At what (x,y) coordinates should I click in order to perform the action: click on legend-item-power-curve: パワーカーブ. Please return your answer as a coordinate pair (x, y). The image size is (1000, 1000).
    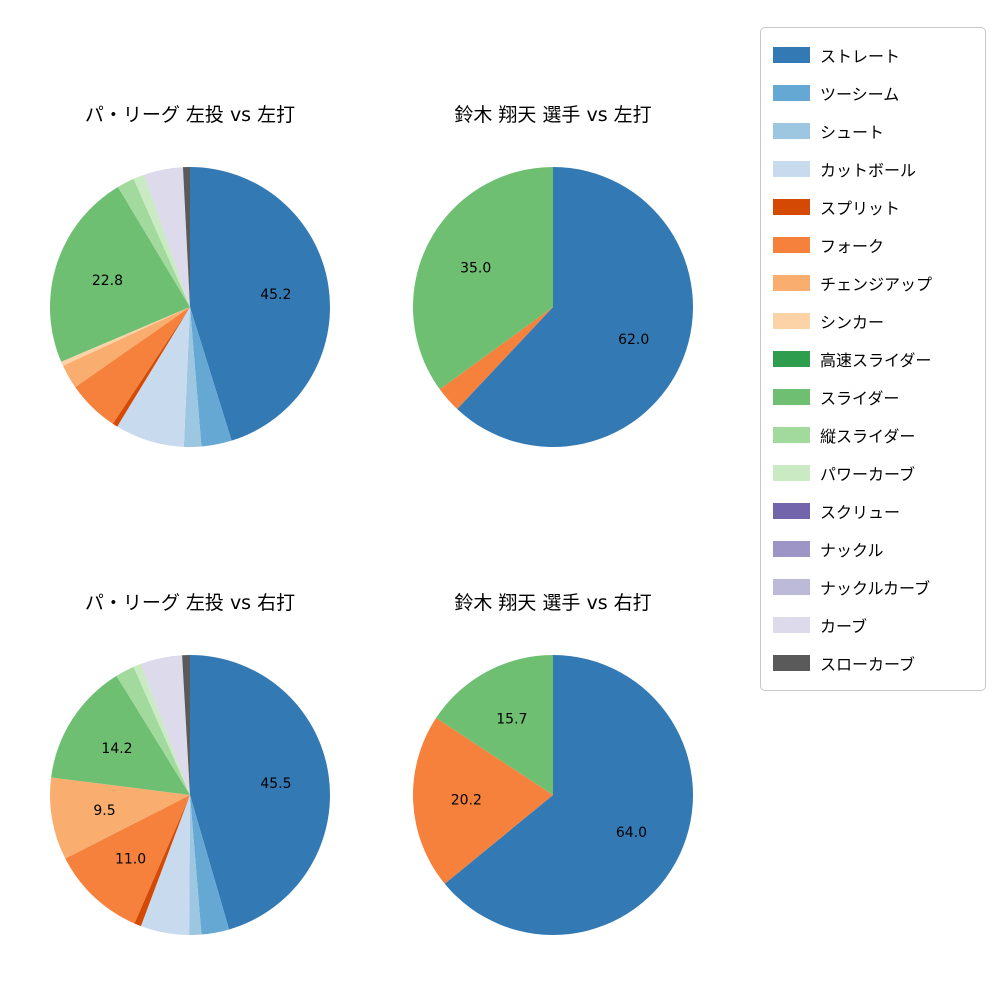
    Looking at the image, I should click on (873, 473).